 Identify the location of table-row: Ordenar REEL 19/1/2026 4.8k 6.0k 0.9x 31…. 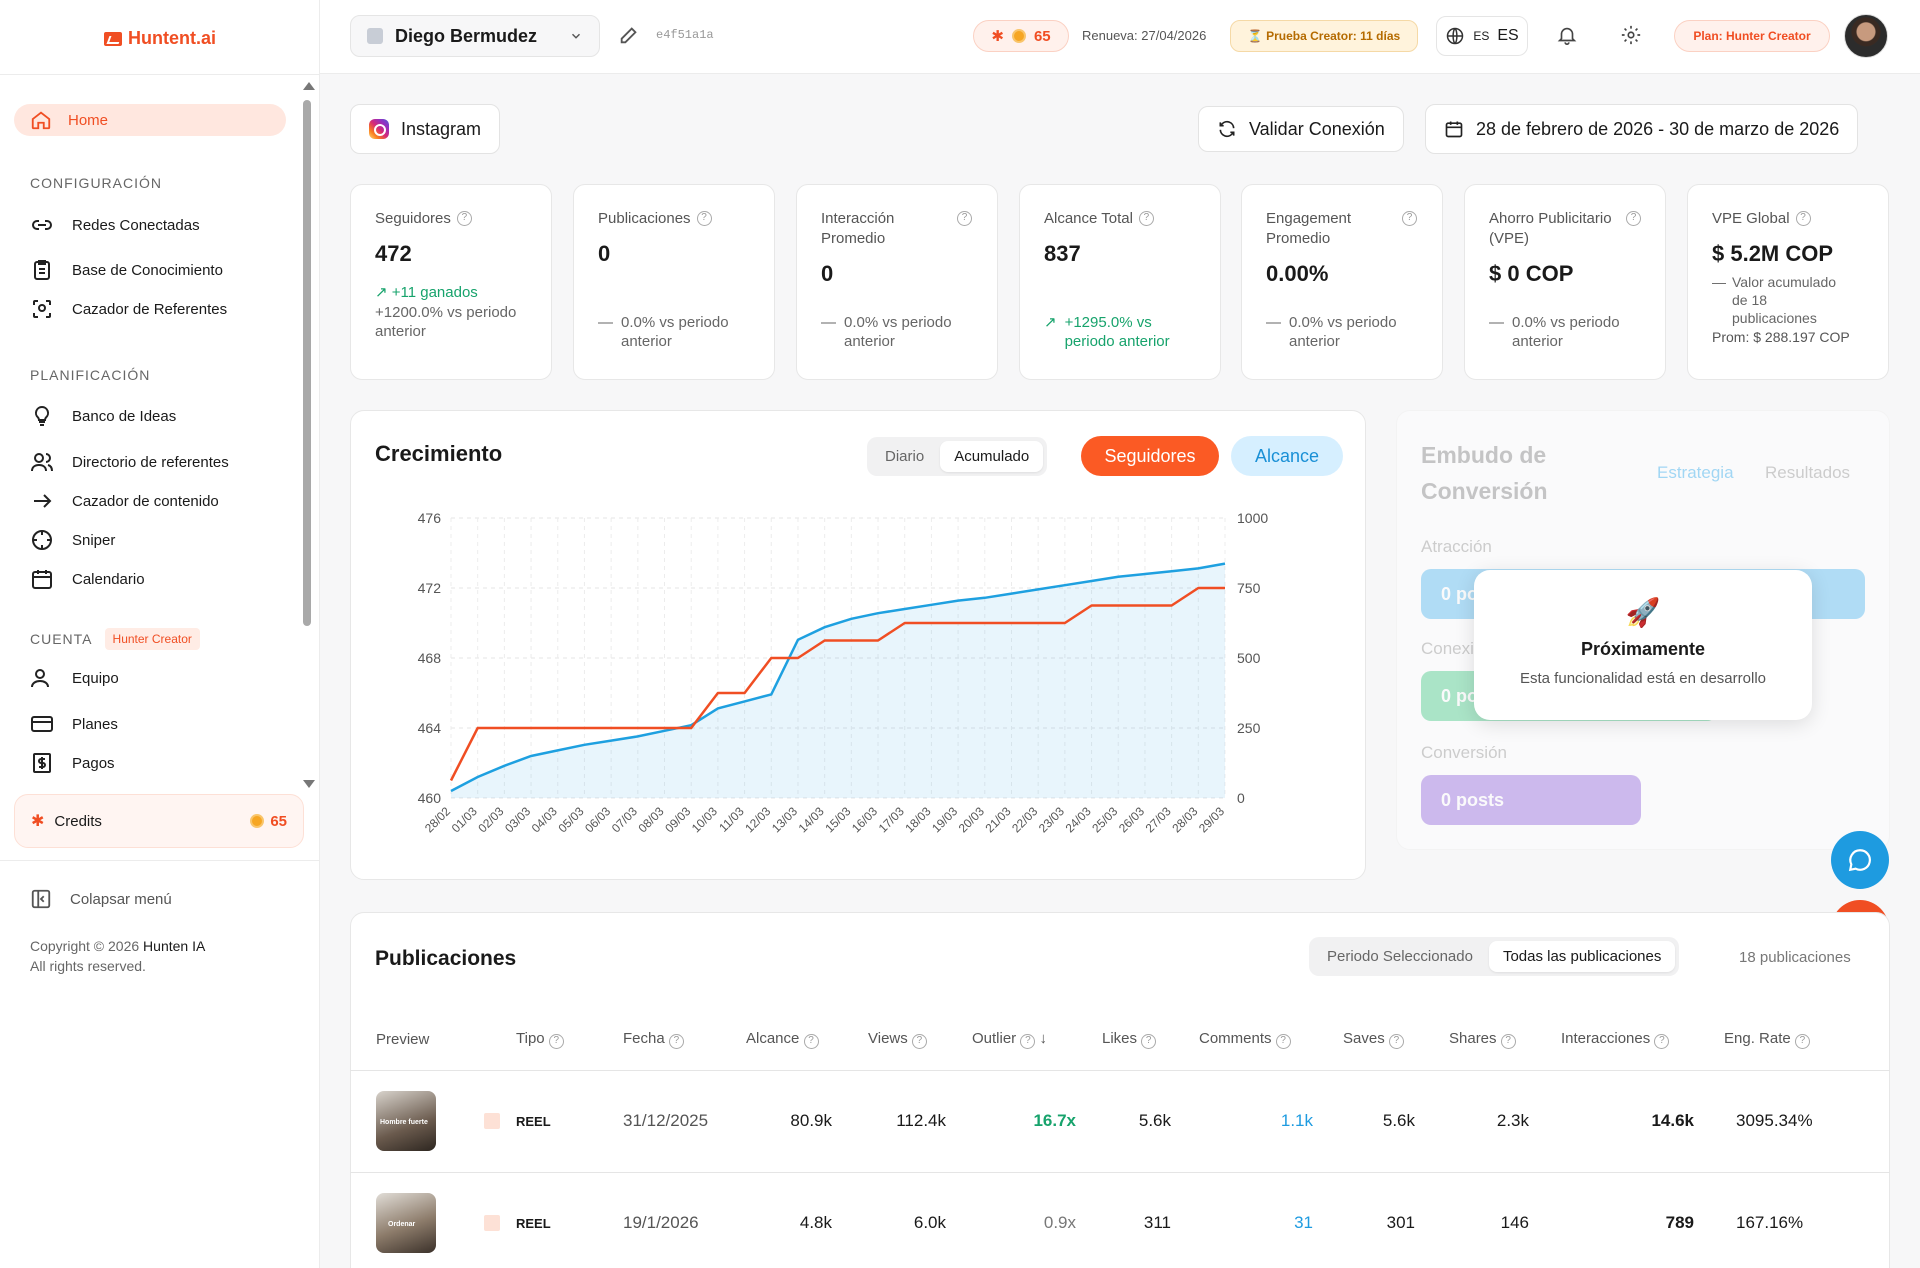
(1120, 1220).